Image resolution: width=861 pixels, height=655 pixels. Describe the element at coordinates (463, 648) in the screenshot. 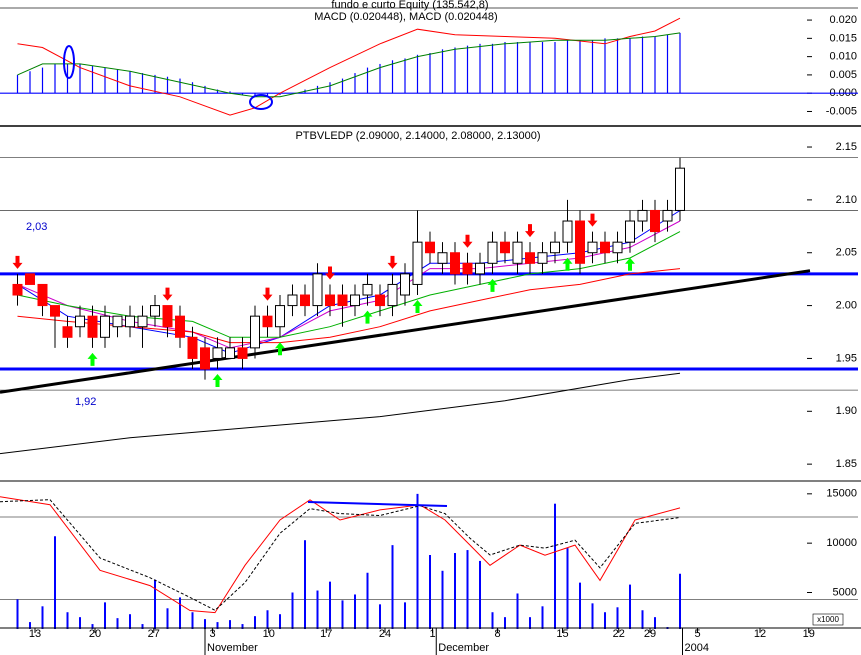

I see `period-label: December` at that location.